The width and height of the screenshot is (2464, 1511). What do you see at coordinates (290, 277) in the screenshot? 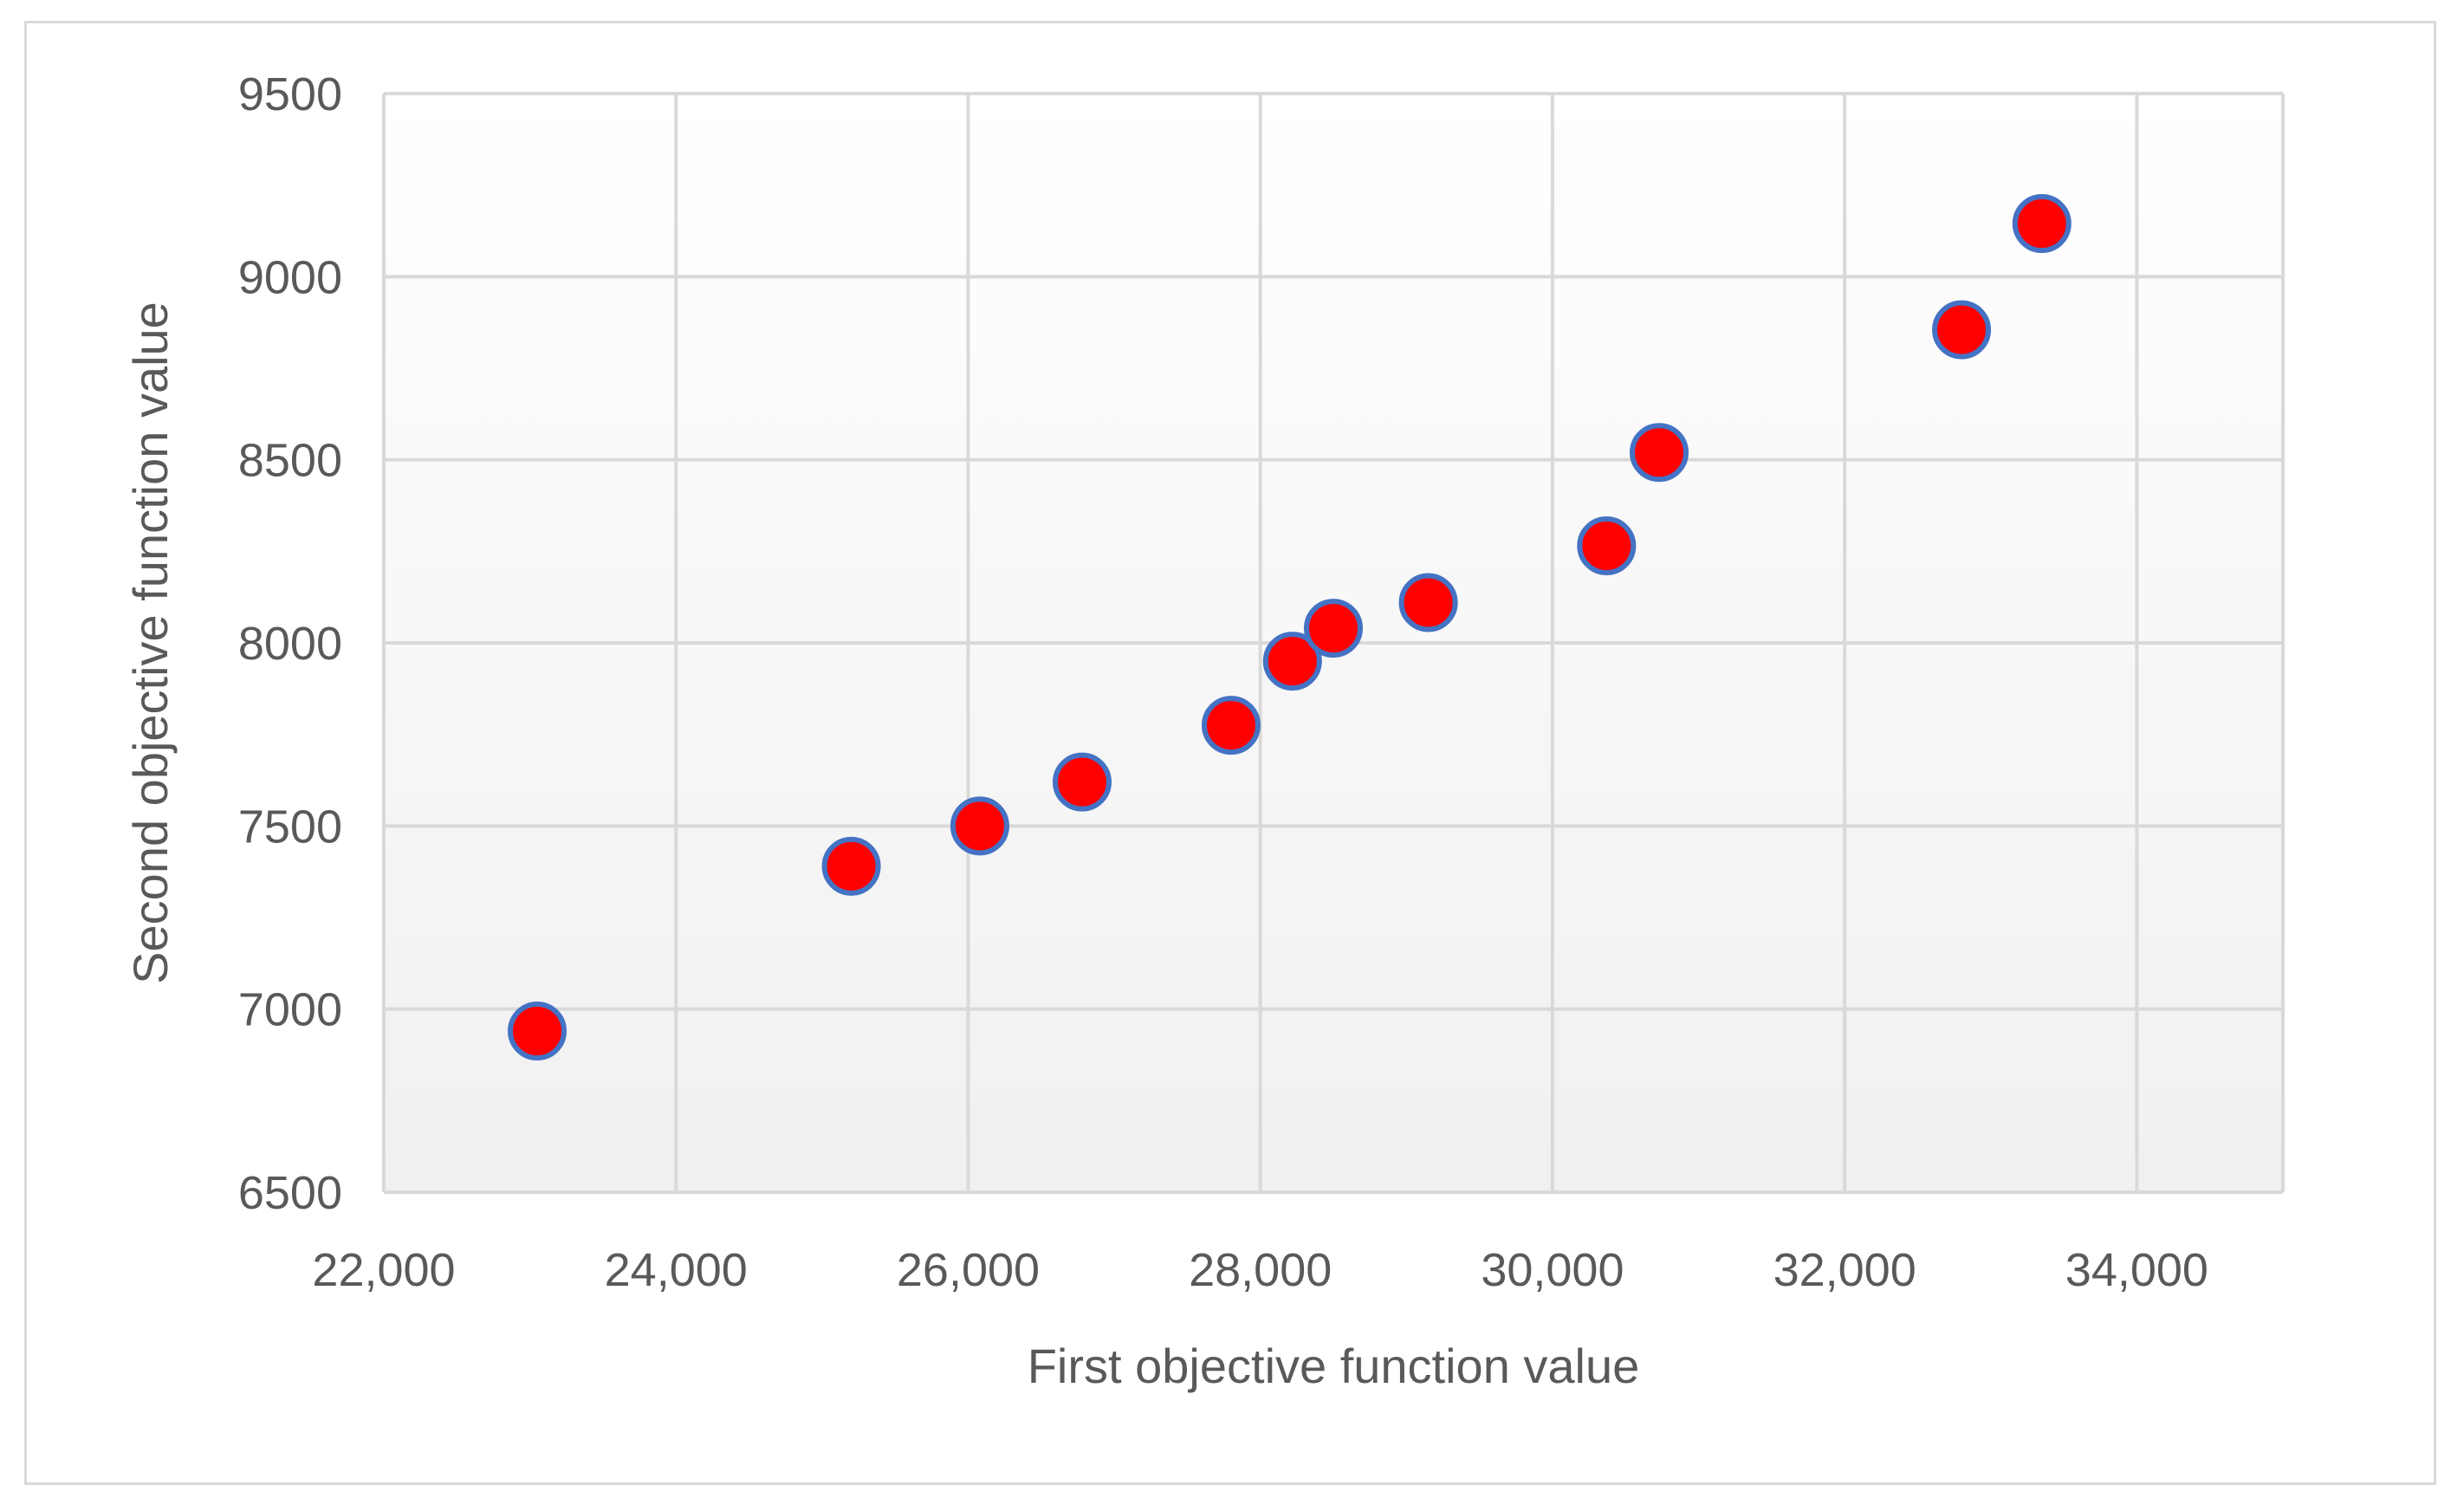
I see `y-tick-label: 9000` at bounding box center [290, 277].